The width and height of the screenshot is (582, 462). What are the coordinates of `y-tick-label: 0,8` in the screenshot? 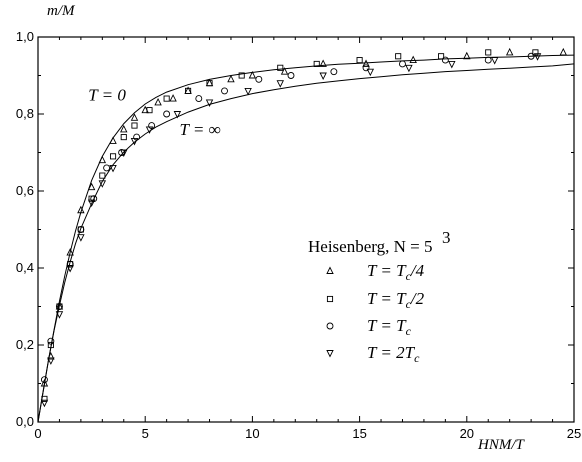 It's located at (25, 113).